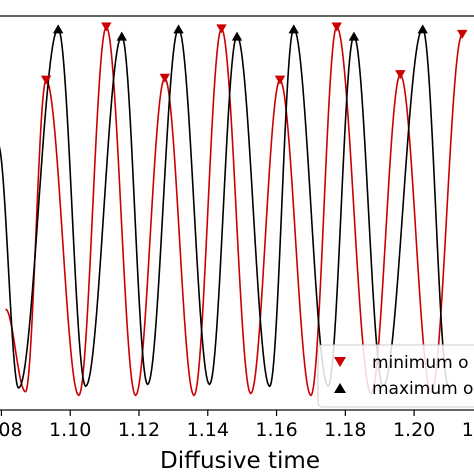 This screenshot has height=474, width=474. I want to click on x-tick-label: 1.12, so click(139, 430).